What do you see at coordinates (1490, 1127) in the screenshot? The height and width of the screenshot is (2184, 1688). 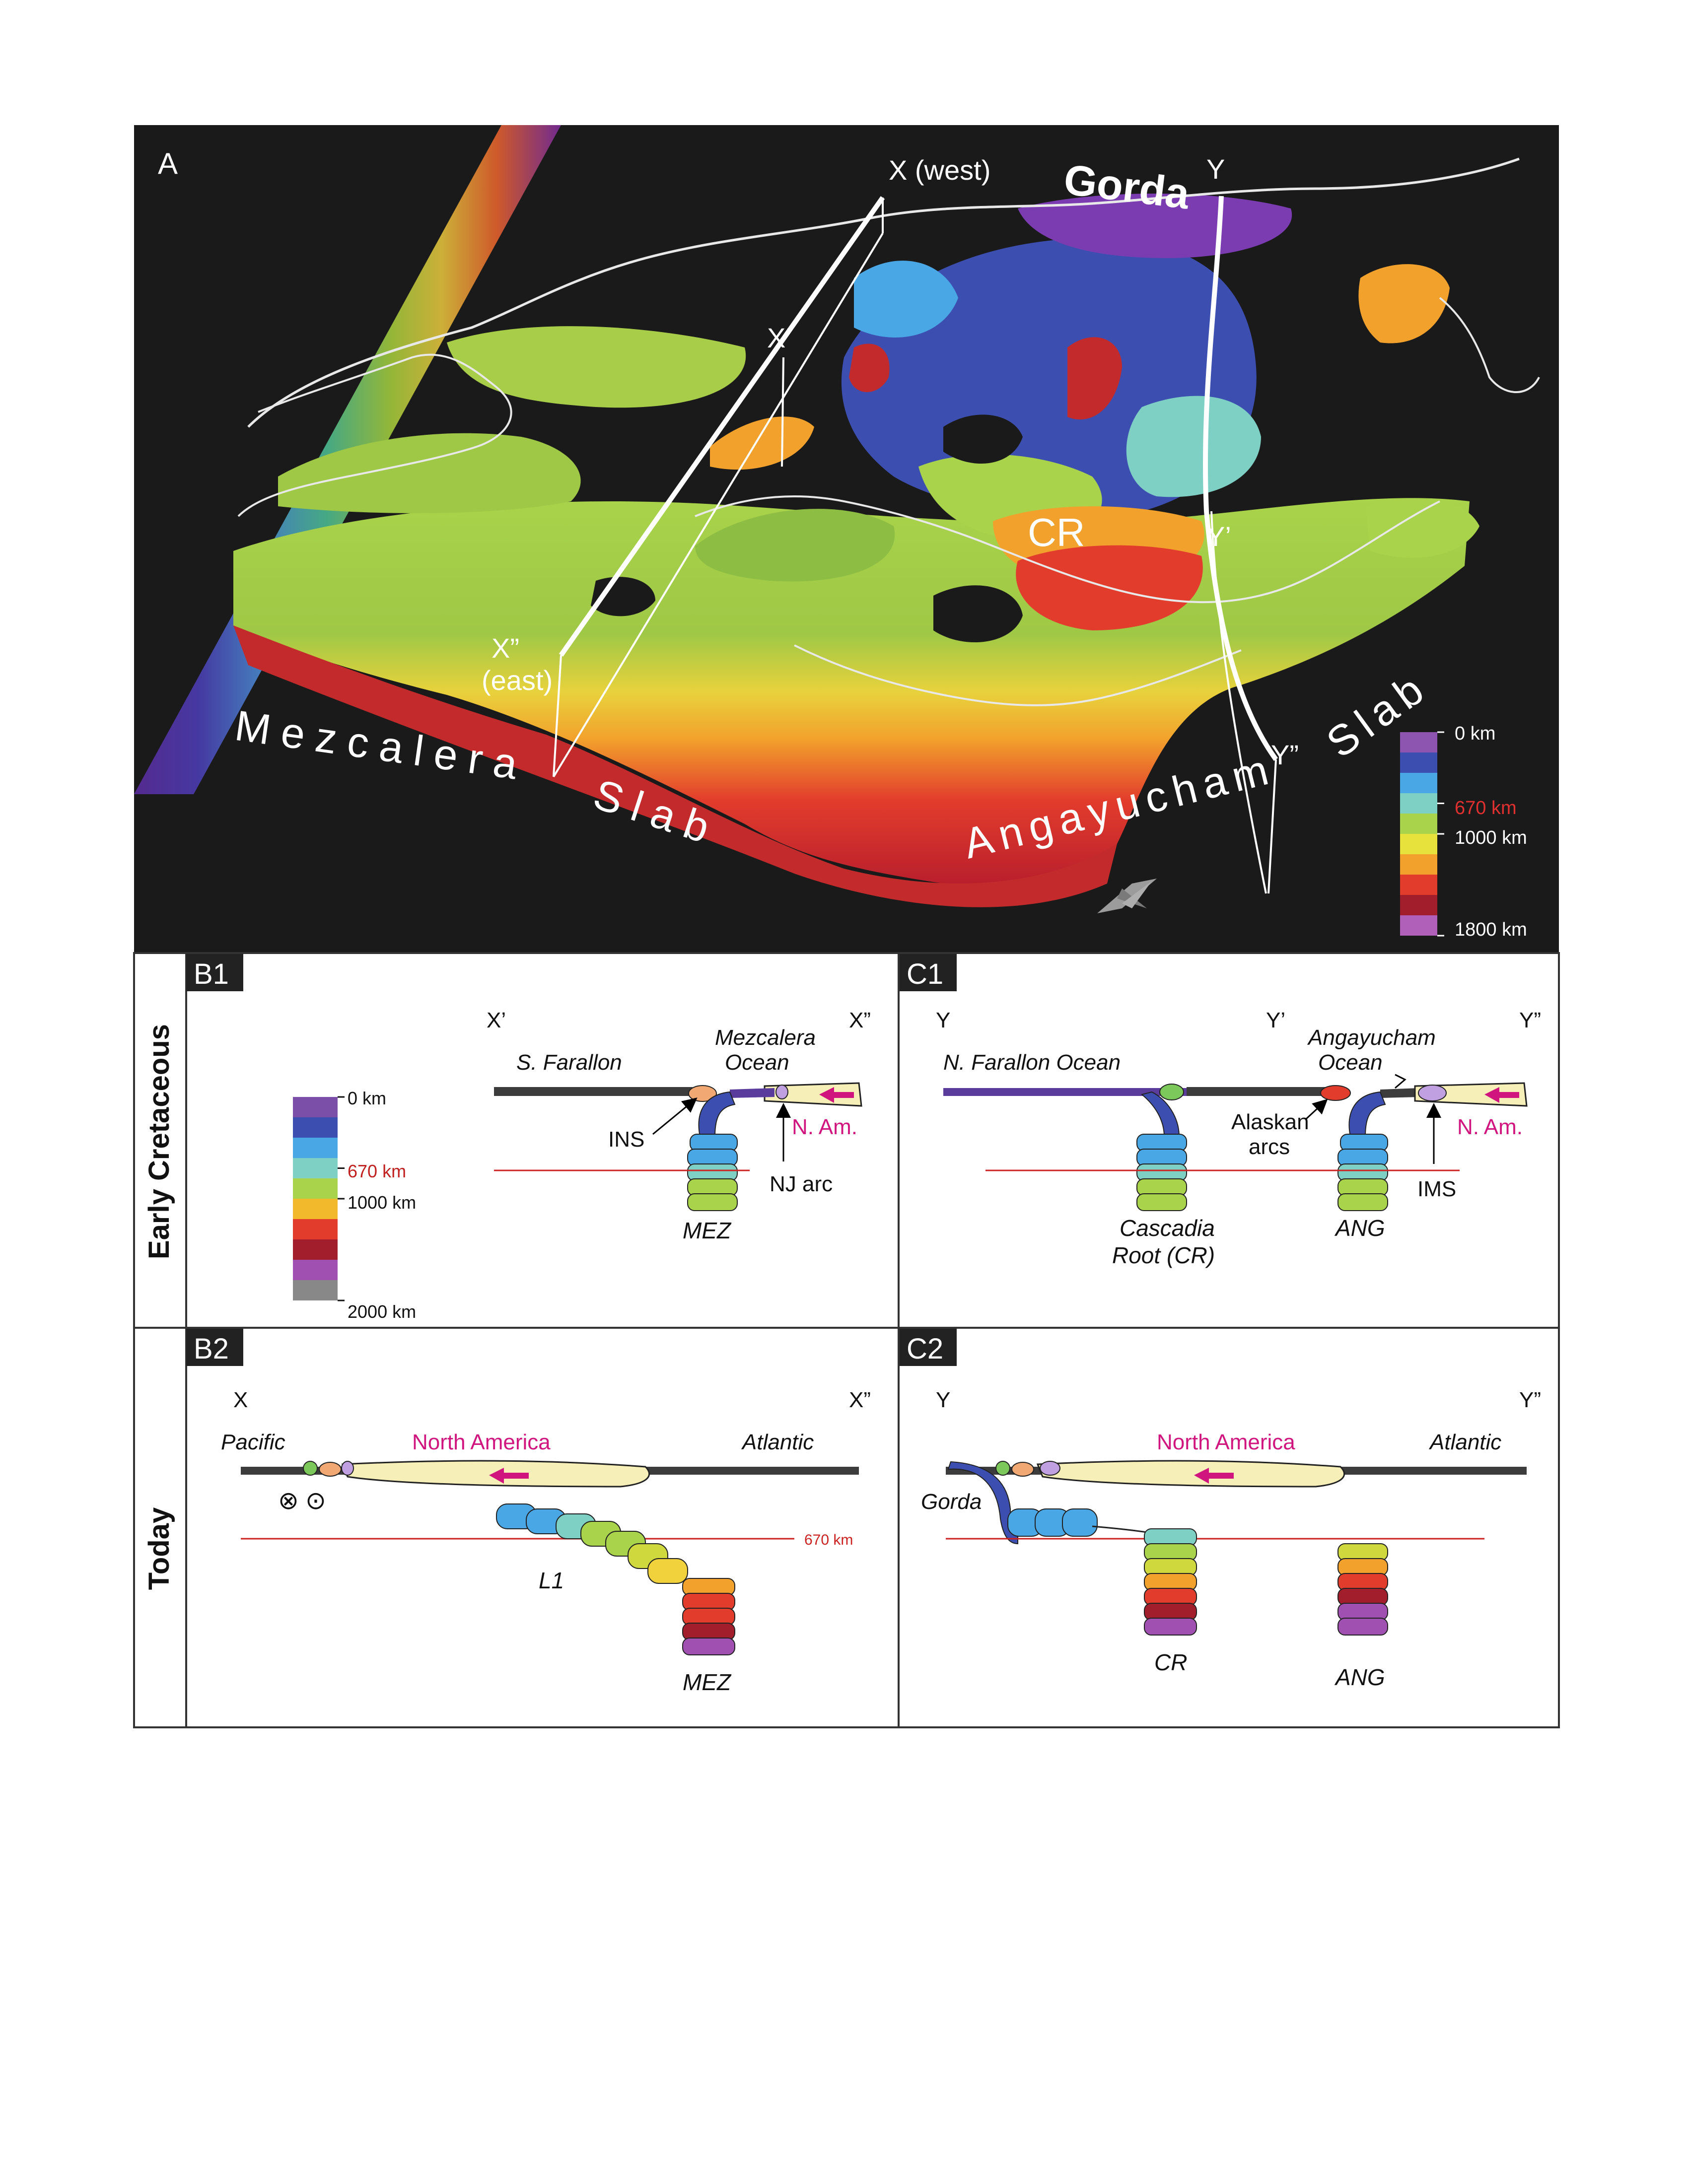 I see `c1-n-am-label: N. Am.` at bounding box center [1490, 1127].